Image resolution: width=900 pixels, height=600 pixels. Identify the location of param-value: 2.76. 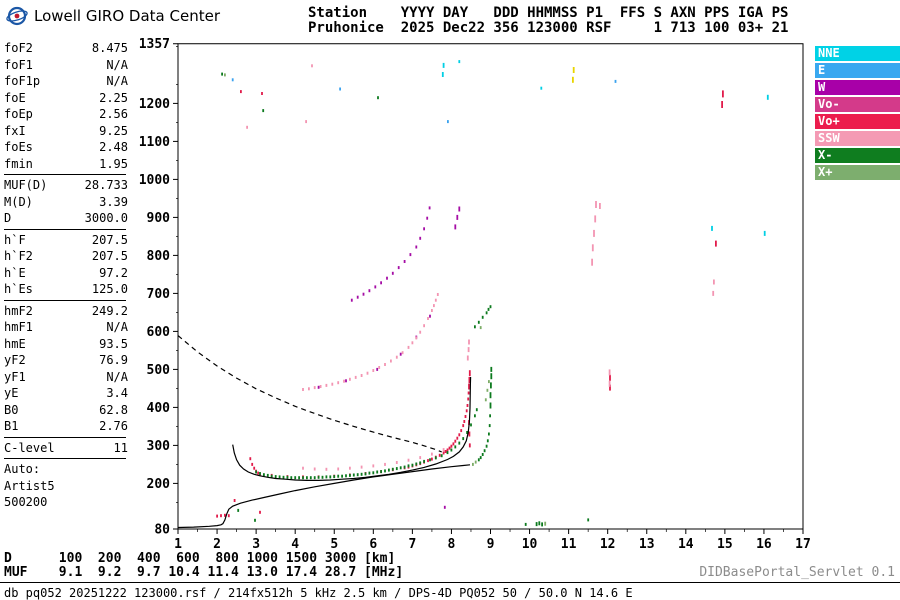
(113, 426).